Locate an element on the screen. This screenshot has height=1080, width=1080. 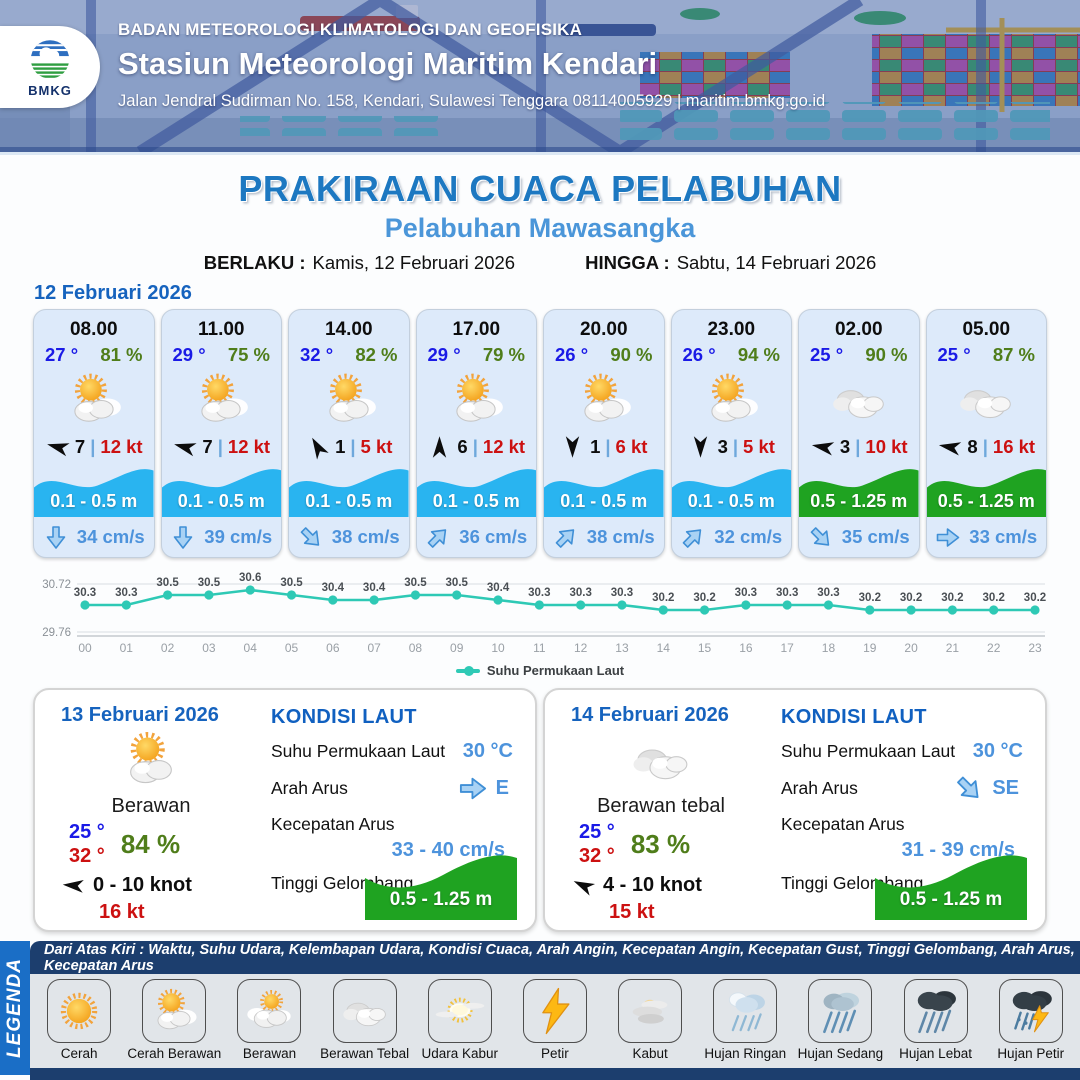
svg-text: 14 is located at coordinates (664, 648).